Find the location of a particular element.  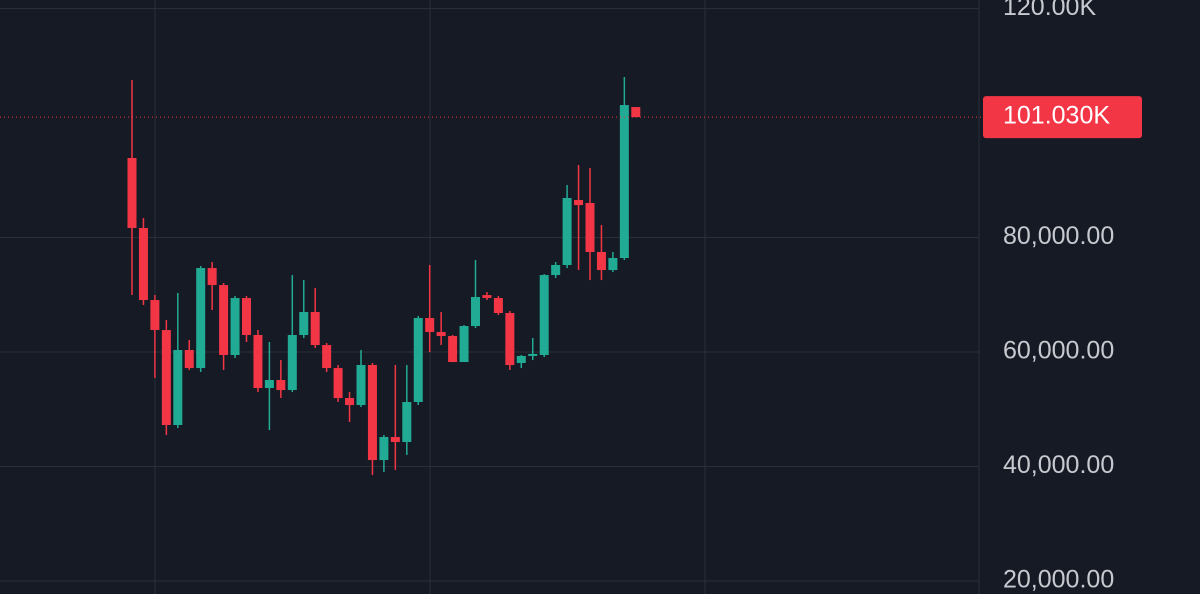

last-price-label: 101.030K is located at coordinates (1056, 116).